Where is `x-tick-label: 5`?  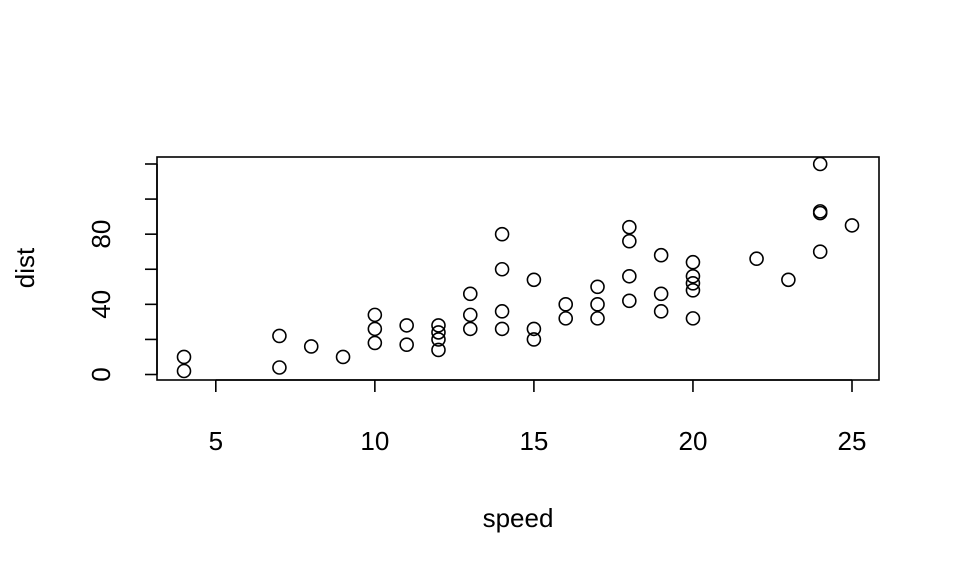
x-tick-label: 5 is located at coordinates (216, 441).